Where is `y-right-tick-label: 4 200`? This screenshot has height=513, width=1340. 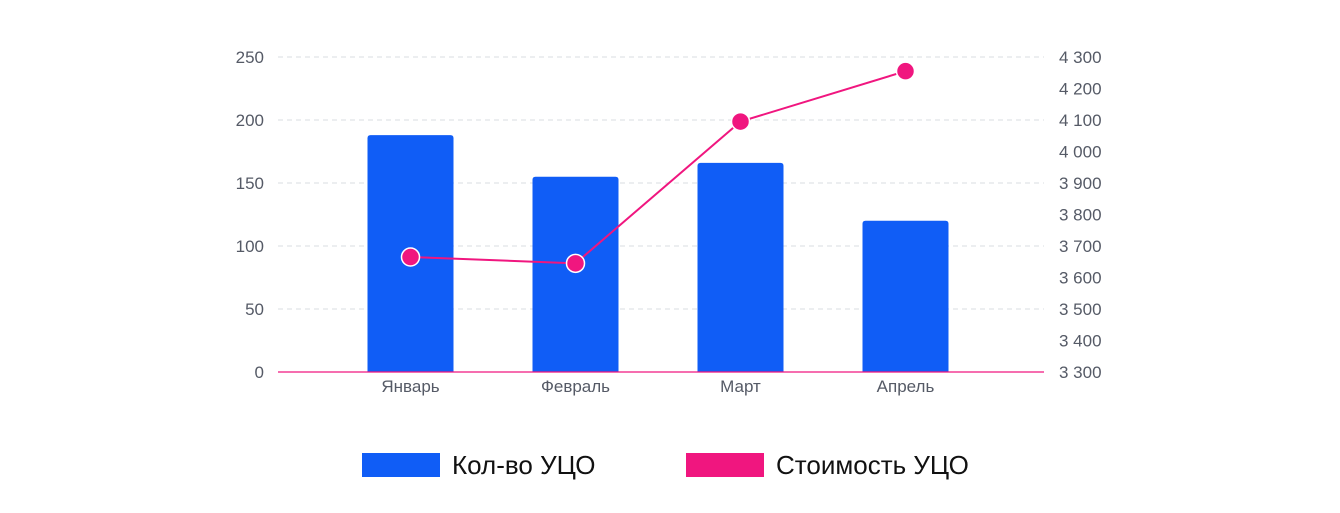 y-right-tick-label: 4 200 is located at coordinates (1080, 89).